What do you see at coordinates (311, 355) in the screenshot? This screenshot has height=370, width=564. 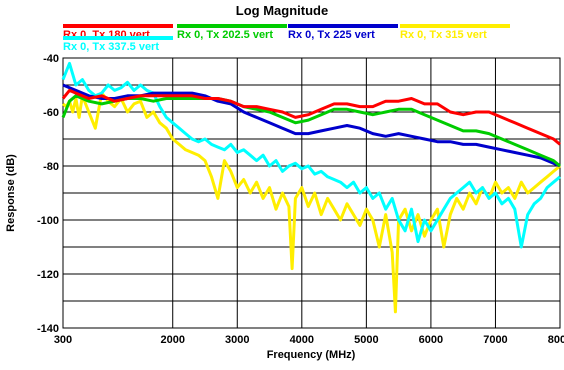 I see `x-axis-title: Frequency (MHz)` at bounding box center [311, 355].